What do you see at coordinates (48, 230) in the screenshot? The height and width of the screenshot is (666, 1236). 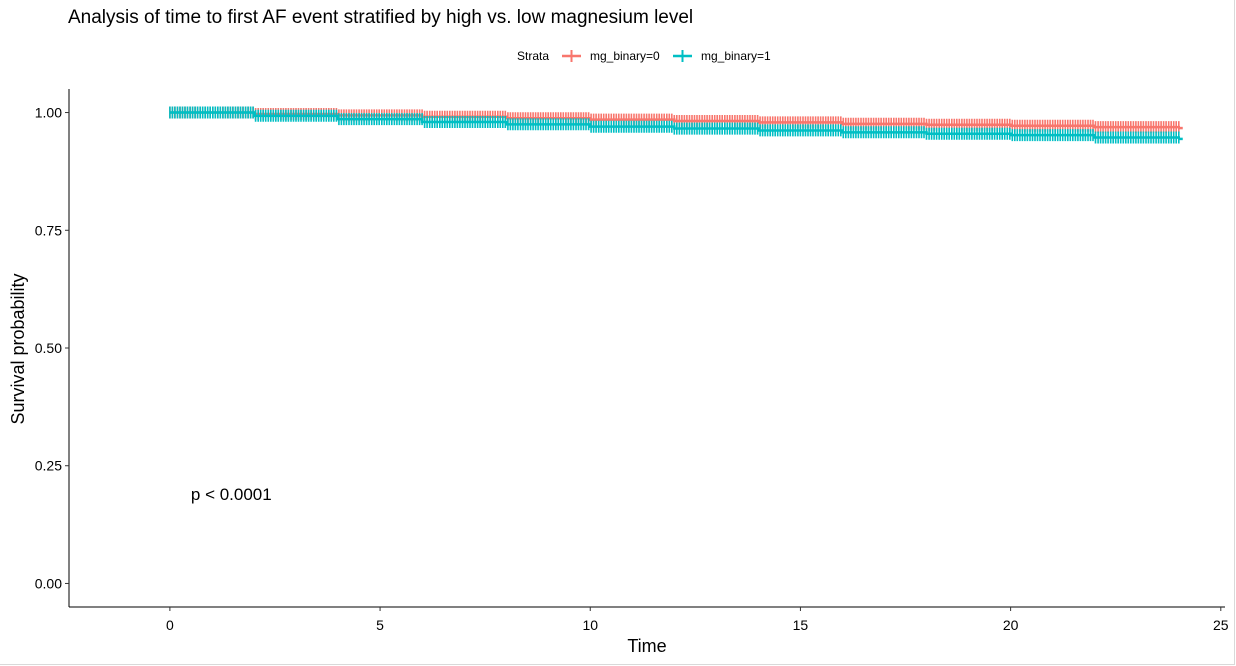 I see `y-tick-label: 0.75` at bounding box center [48, 230].